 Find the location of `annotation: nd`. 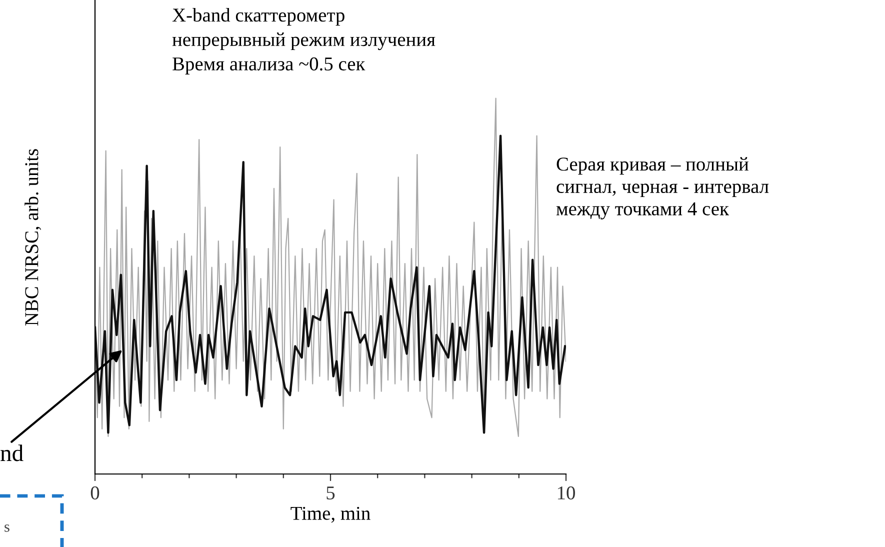

annotation: nd is located at coordinates (12, 453).